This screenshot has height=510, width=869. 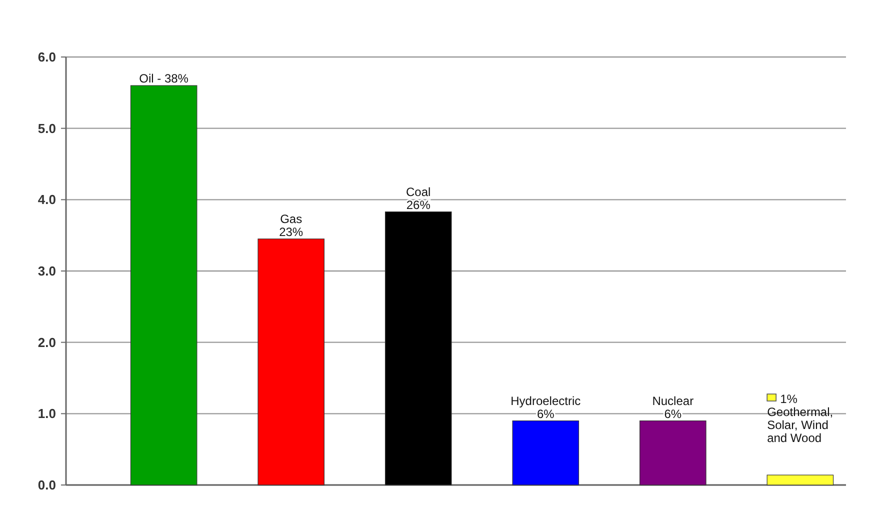 I want to click on y-tick-label: 4.0, so click(x=47, y=200).